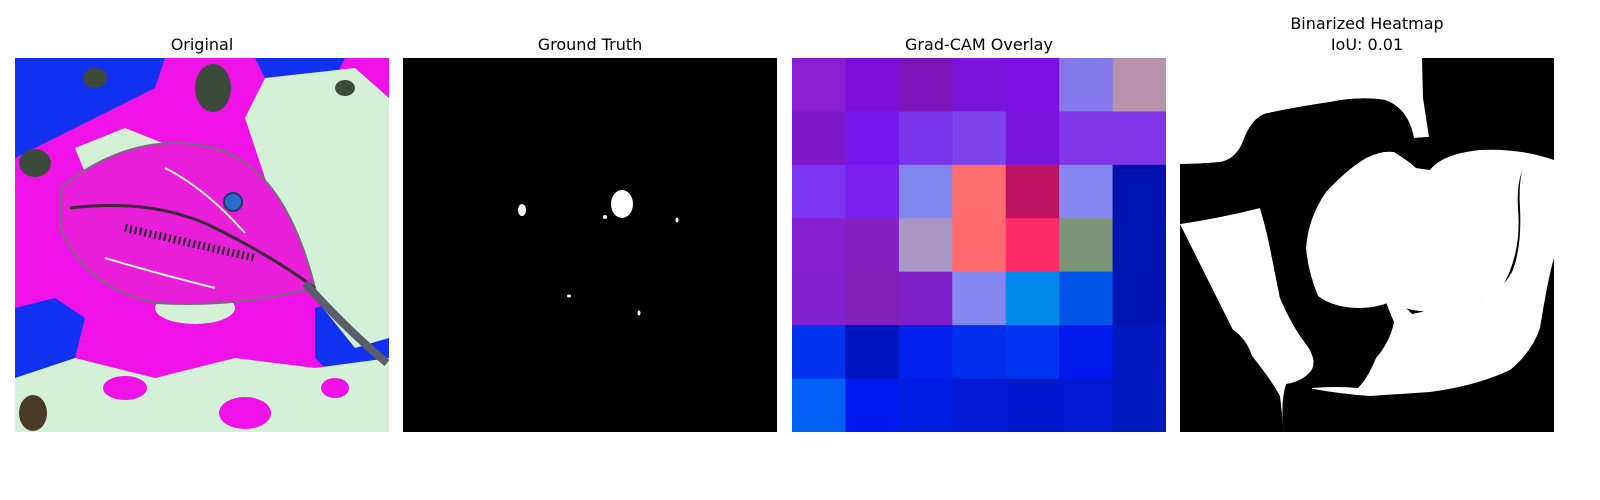  What do you see at coordinates (590, 44) in the screenshot?
I see `ground-truth-title: Ground Truth` at bounding box center [590, 44].